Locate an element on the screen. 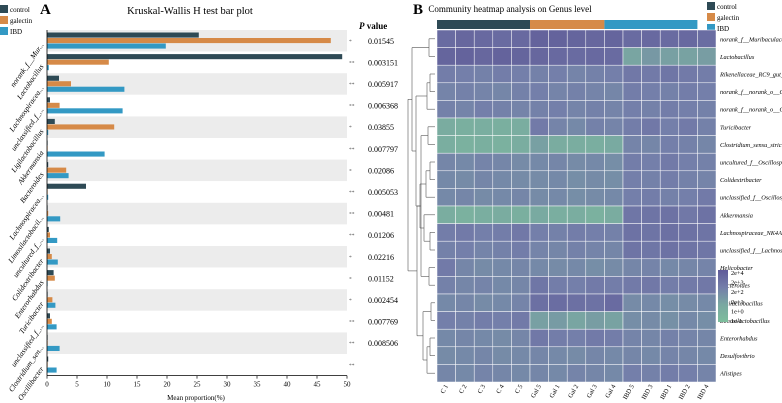 Image resolution: width=782 pixels, height=403 pixels. x-tick-label: 30 is located at coordinates (228, 385).